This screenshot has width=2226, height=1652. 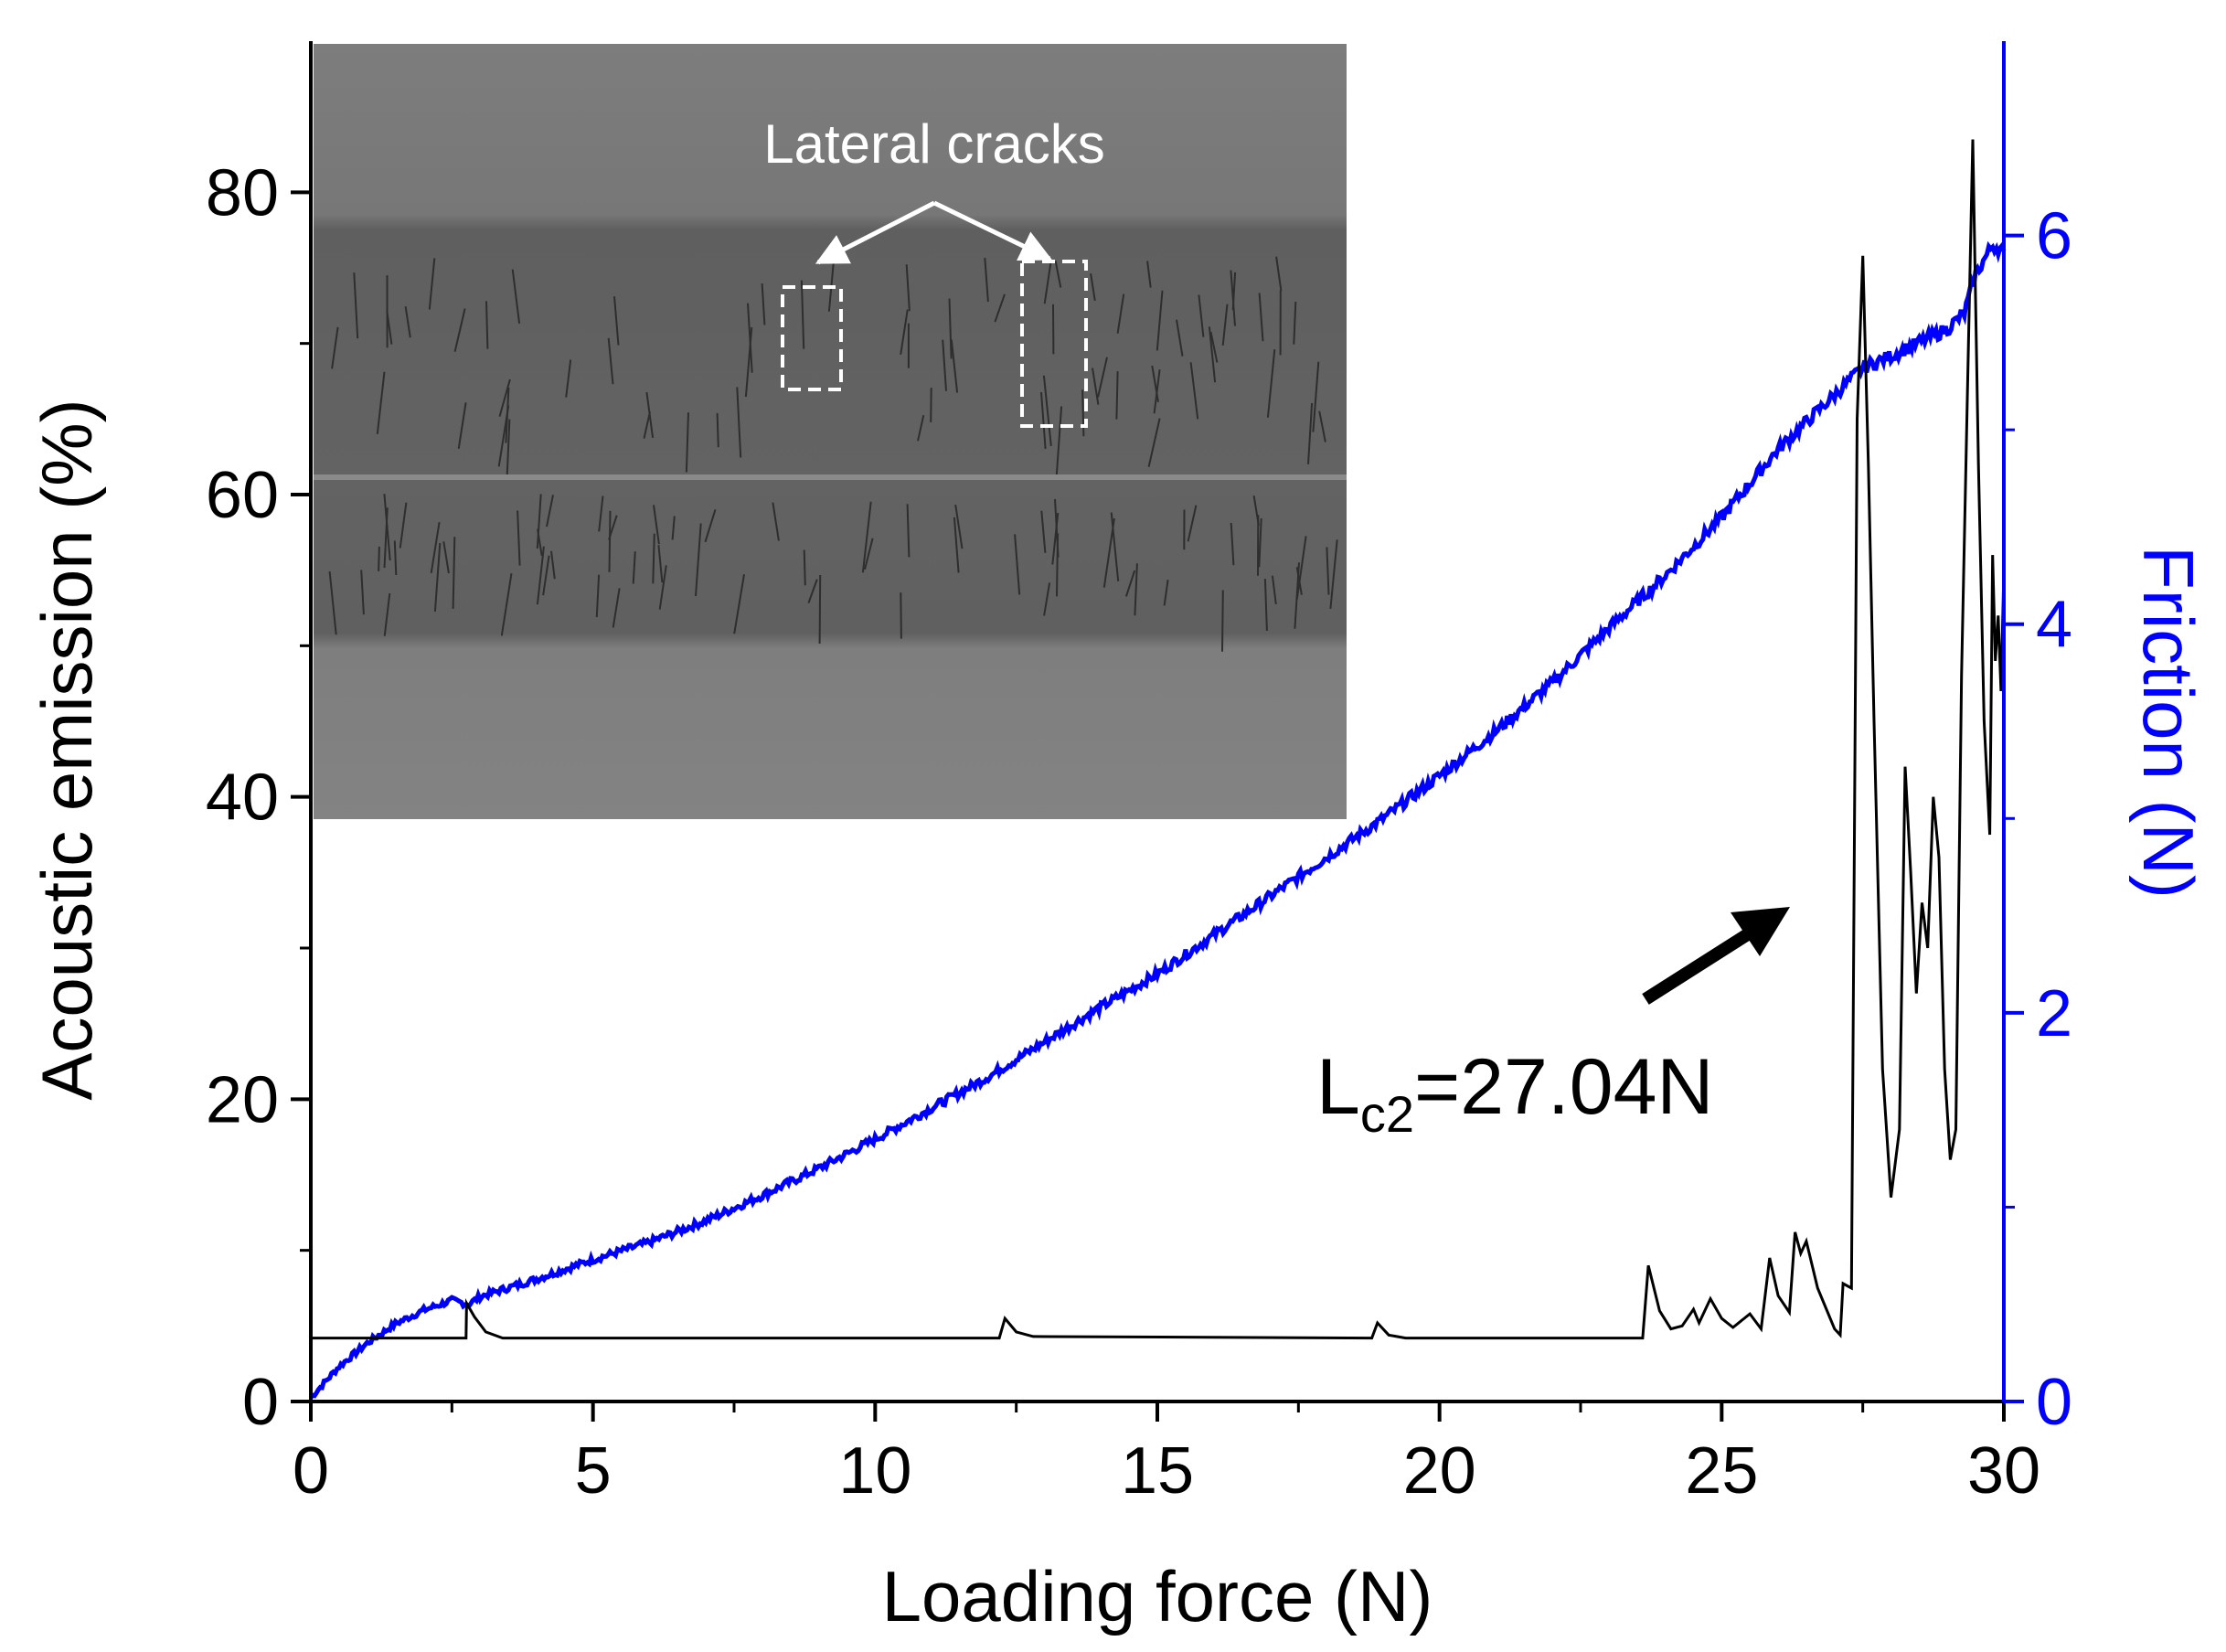 What do you see at coordinates (1564, 1087) in the screenshot?
I see `annotation-lc2-value: =27.04N` at bounding box center [1564, 1087].